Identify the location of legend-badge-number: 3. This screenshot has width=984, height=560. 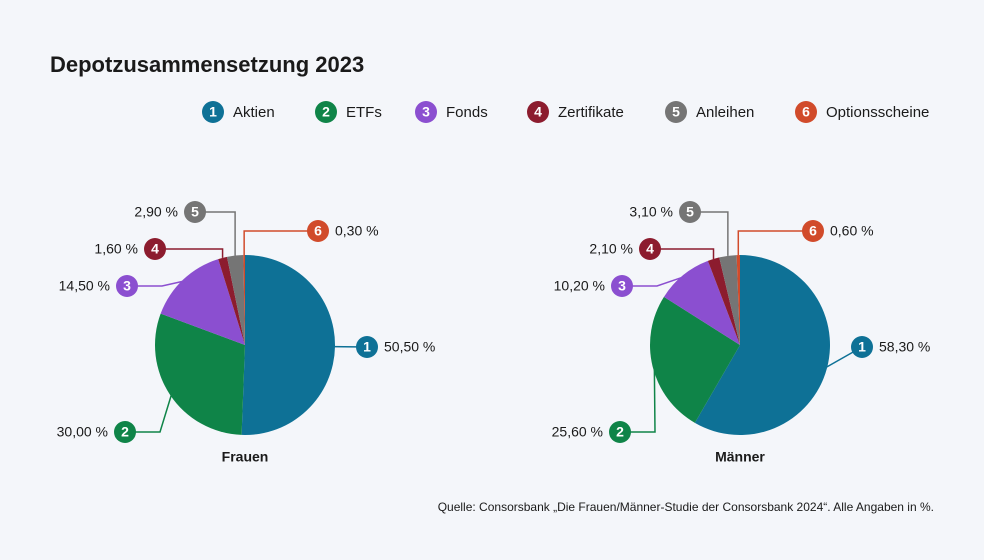
(426, 112).